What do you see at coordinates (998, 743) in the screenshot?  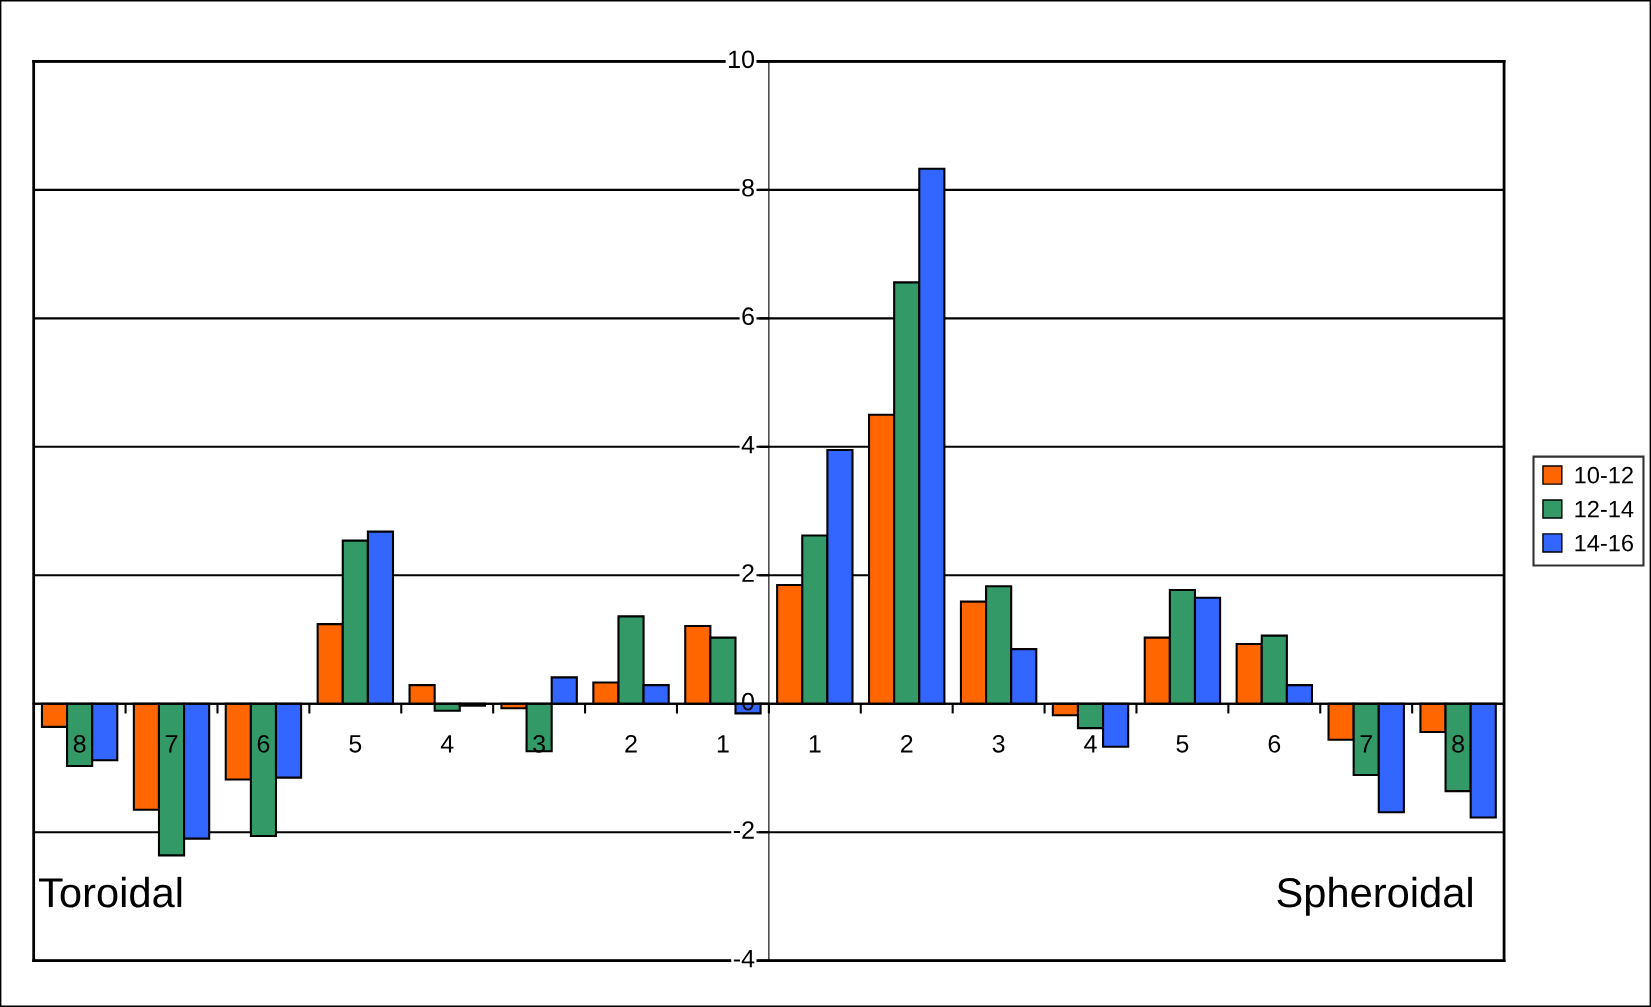 I see `x-tick-label: 3` at bounding box center [998, 743].